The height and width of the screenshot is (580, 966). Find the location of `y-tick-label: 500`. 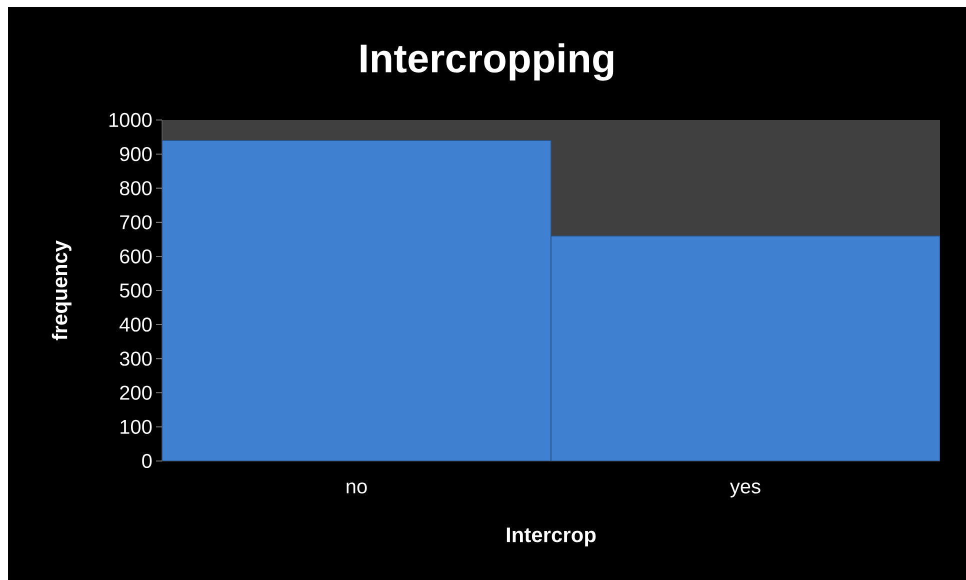

y-tick-label: 500 is located at coordinates (136, 290).